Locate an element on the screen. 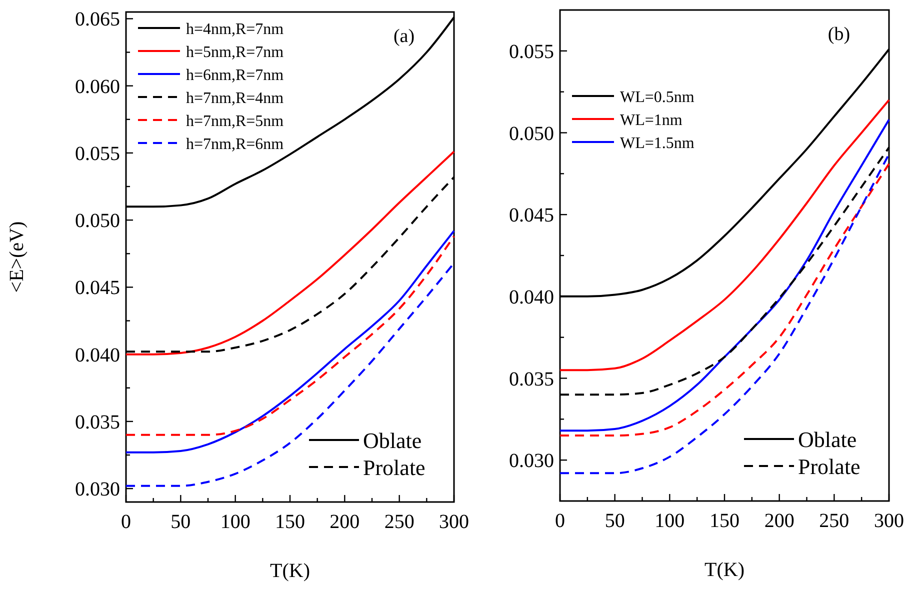  y-tick-label: 0.065 is located at coordinates (97, 19).